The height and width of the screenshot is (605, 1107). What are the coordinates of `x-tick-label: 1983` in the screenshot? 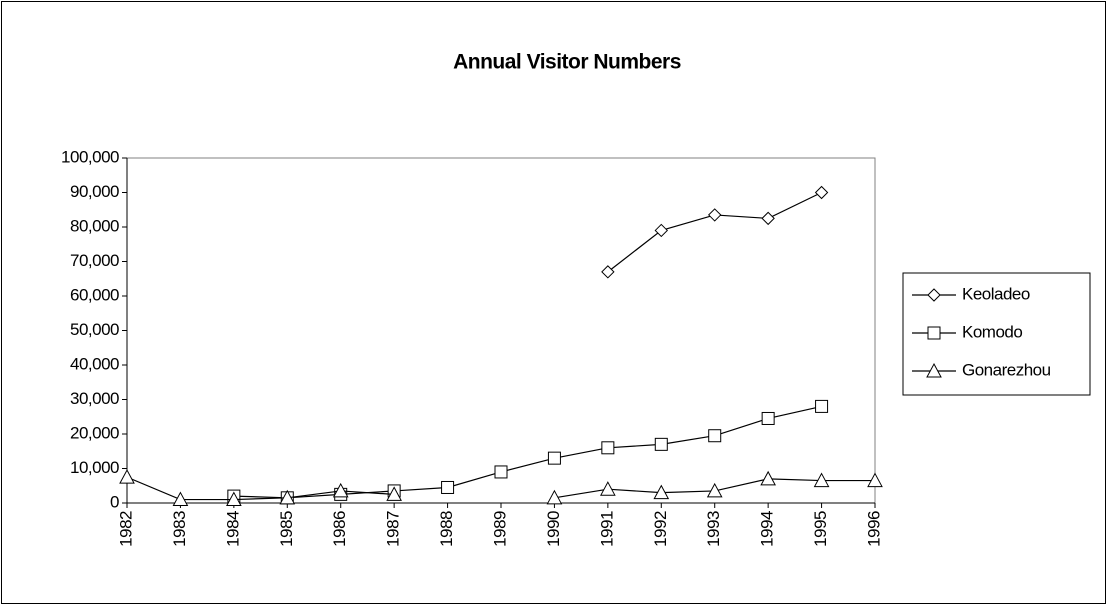 It's located at (179, 529).